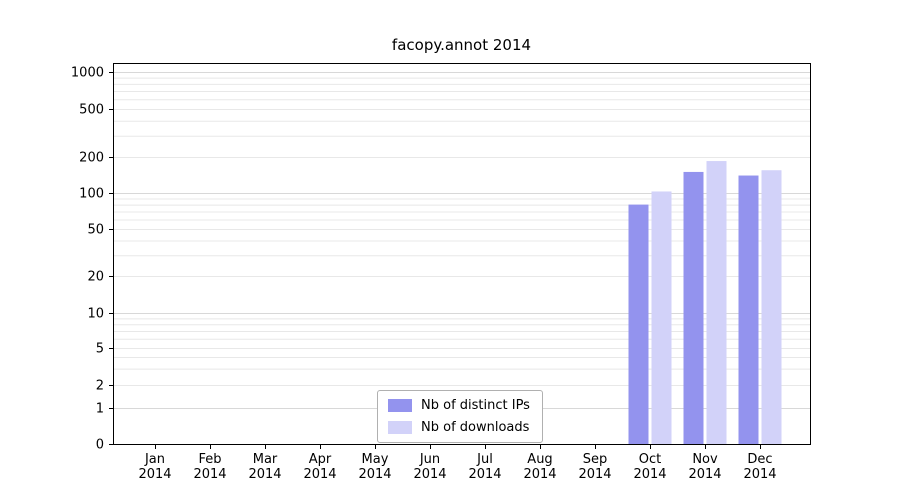 Image resolution: width=900 pixels, height=500 pixels. Describe the element at coordinates (320, 459) in the screenshot. I see `x-tick-label-month: Apr` at that location.